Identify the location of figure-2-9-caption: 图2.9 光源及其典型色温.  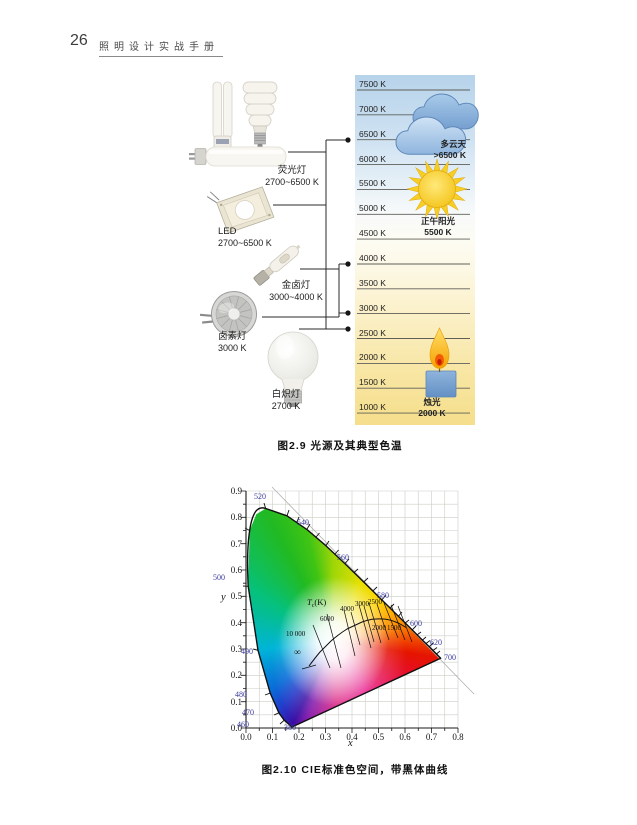
(340, 446).